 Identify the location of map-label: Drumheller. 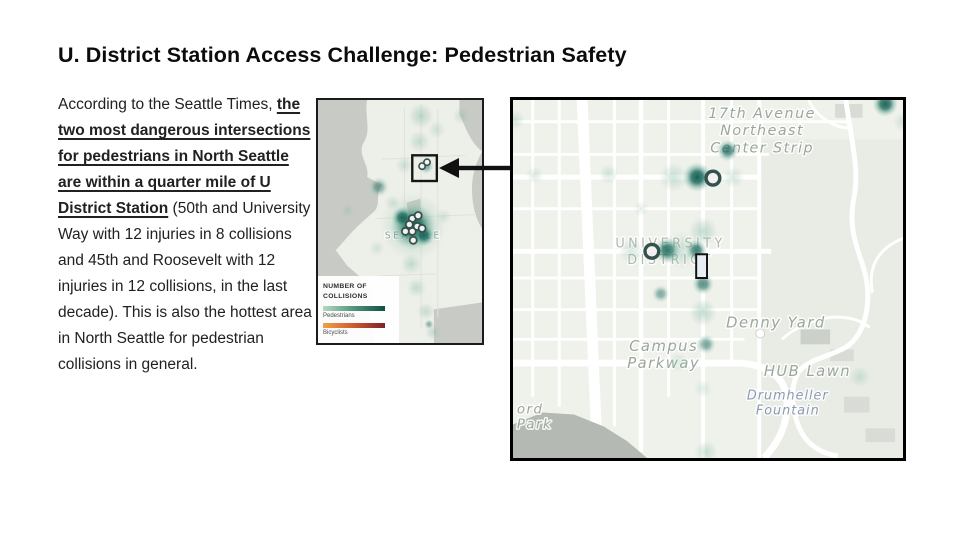
(788, 396).